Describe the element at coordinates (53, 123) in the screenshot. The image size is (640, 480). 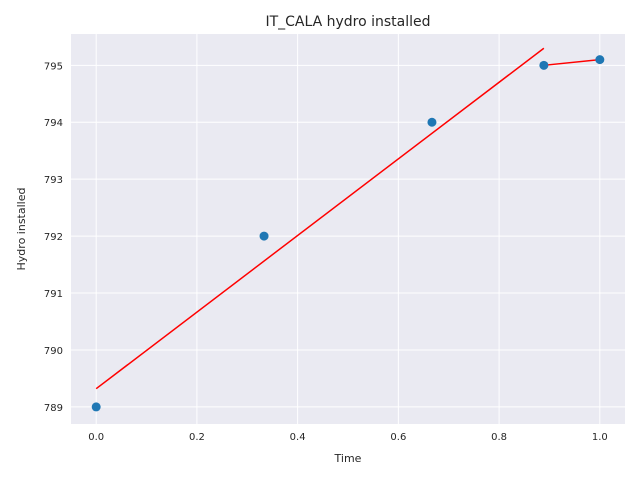
I see `y-tick-label: 794` at that location.